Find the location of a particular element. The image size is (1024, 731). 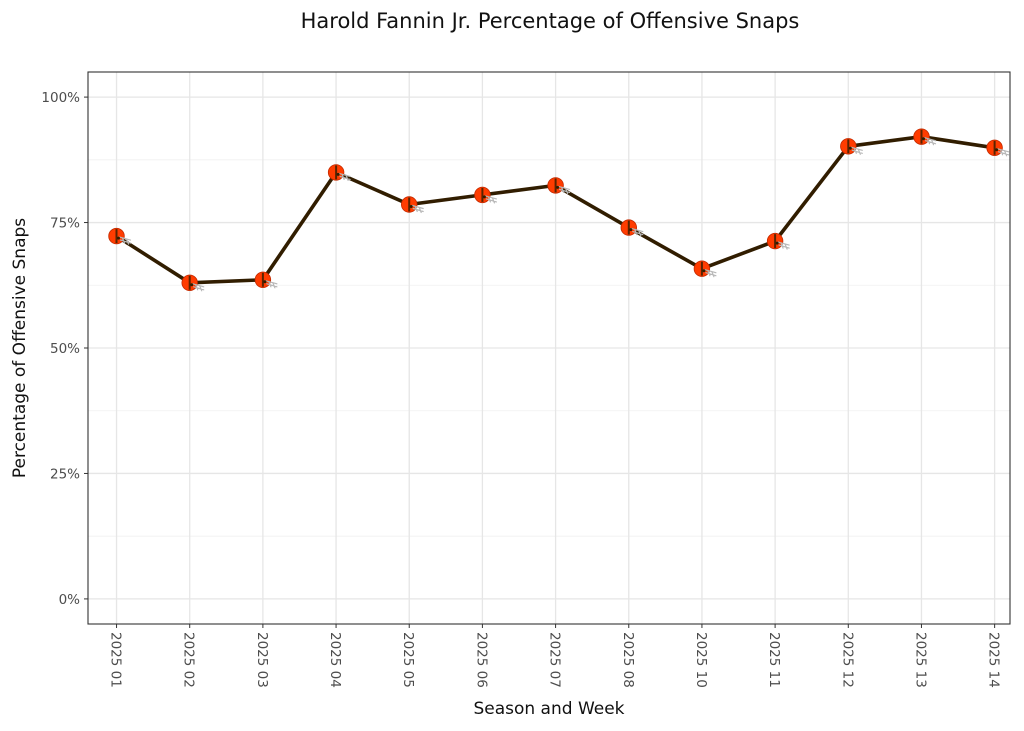

x-tick-label: 2025 07 is located at coordinates (555, 660).